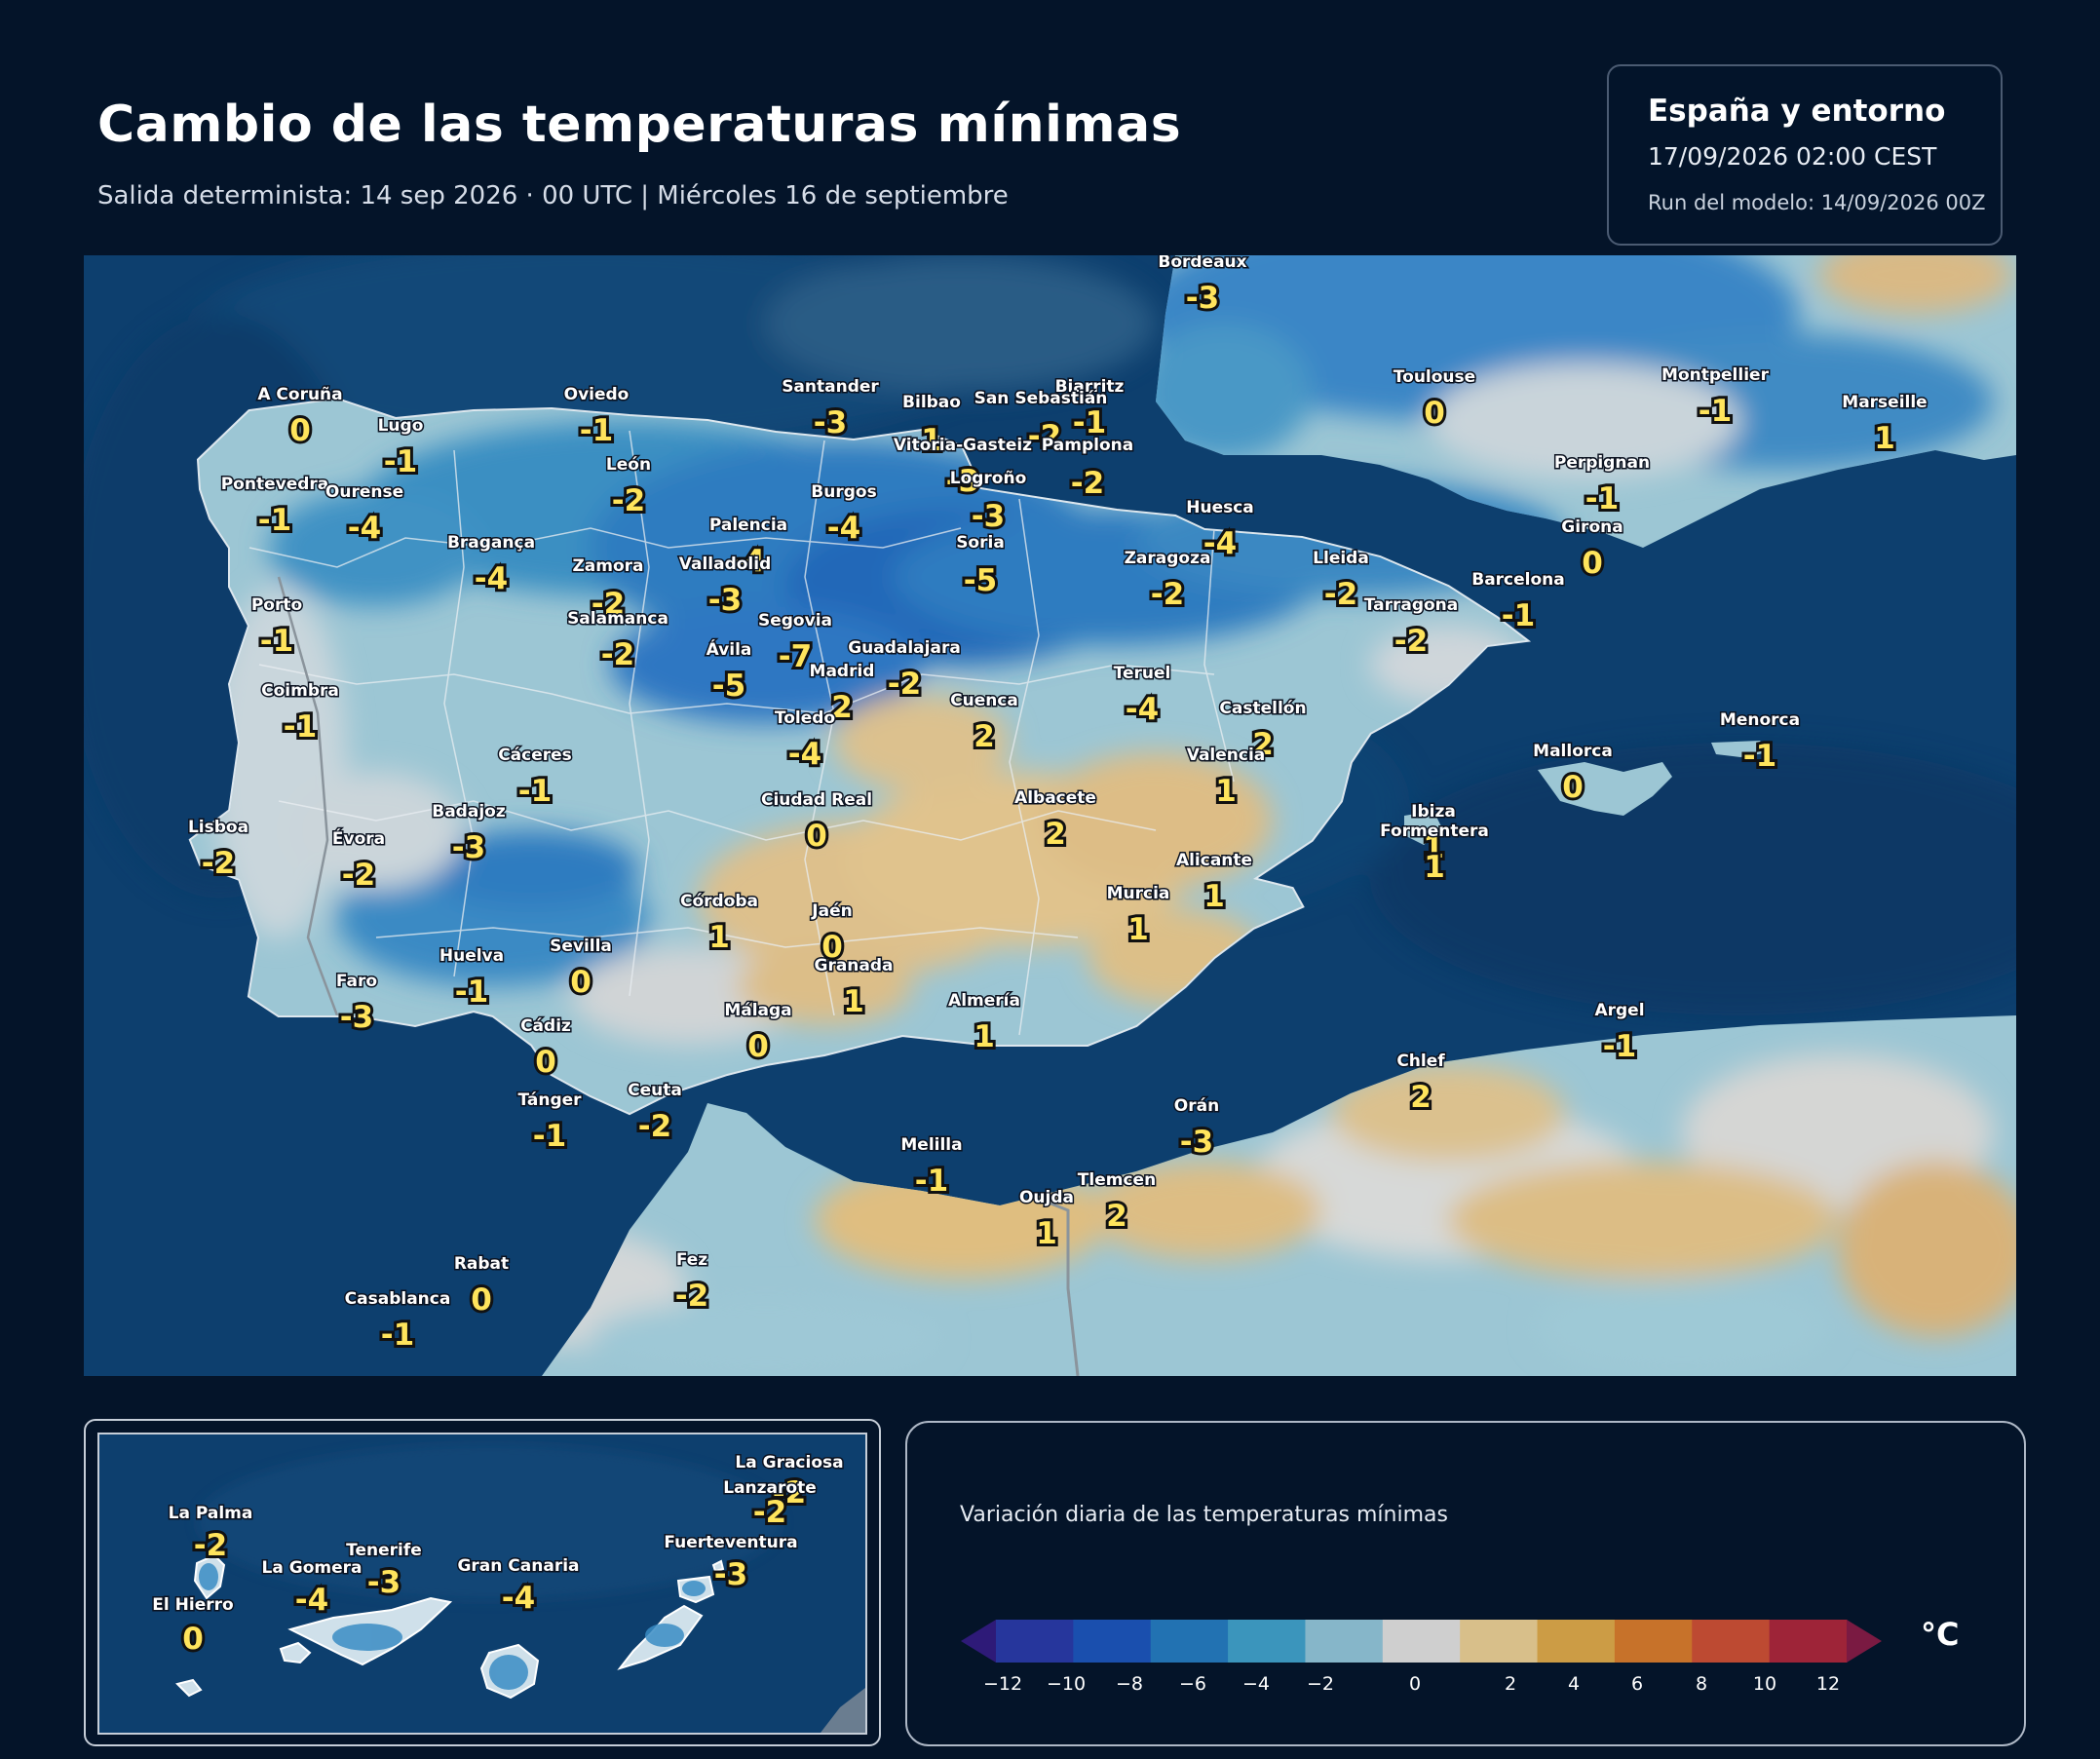 The width and height of the screenshot is (2100, 1759). What do you see at coordinates (1214, 897) in the screenshot?
I see `city-value-alicante: 1` at bounding box center [1214, 897].